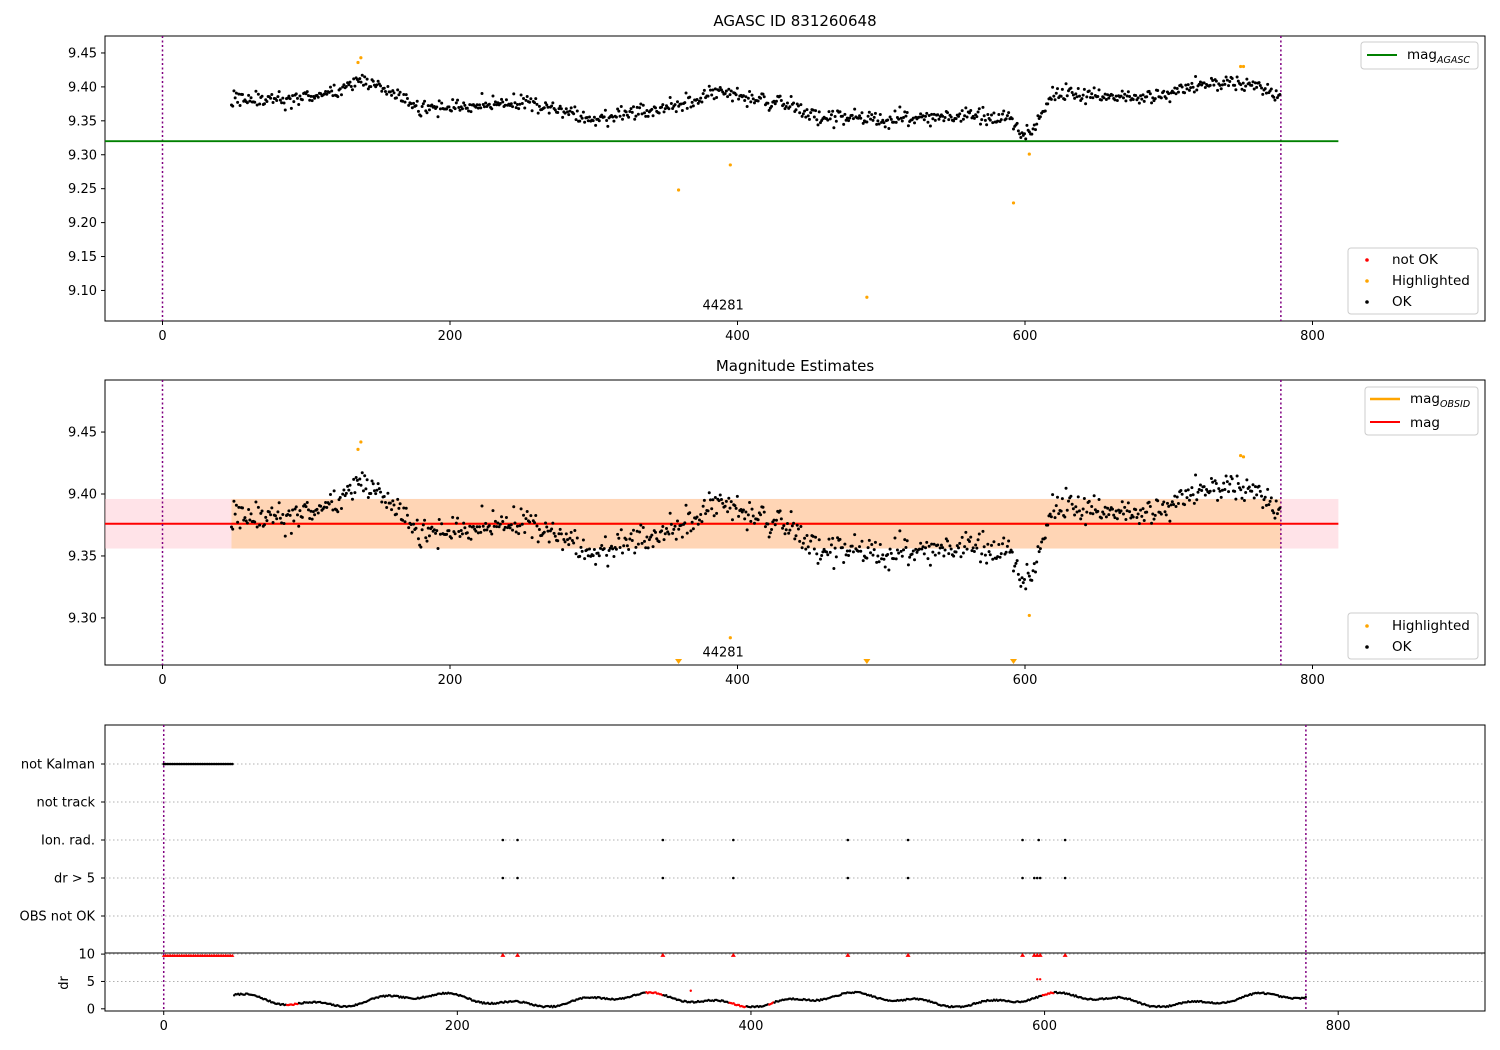 This screenshot has height=1050, width=1500. What do you see at coordinates (722, 652) in the screenshot?
I see `panel2-obsid-annotation: 44281` at bounding box center [722, 652].